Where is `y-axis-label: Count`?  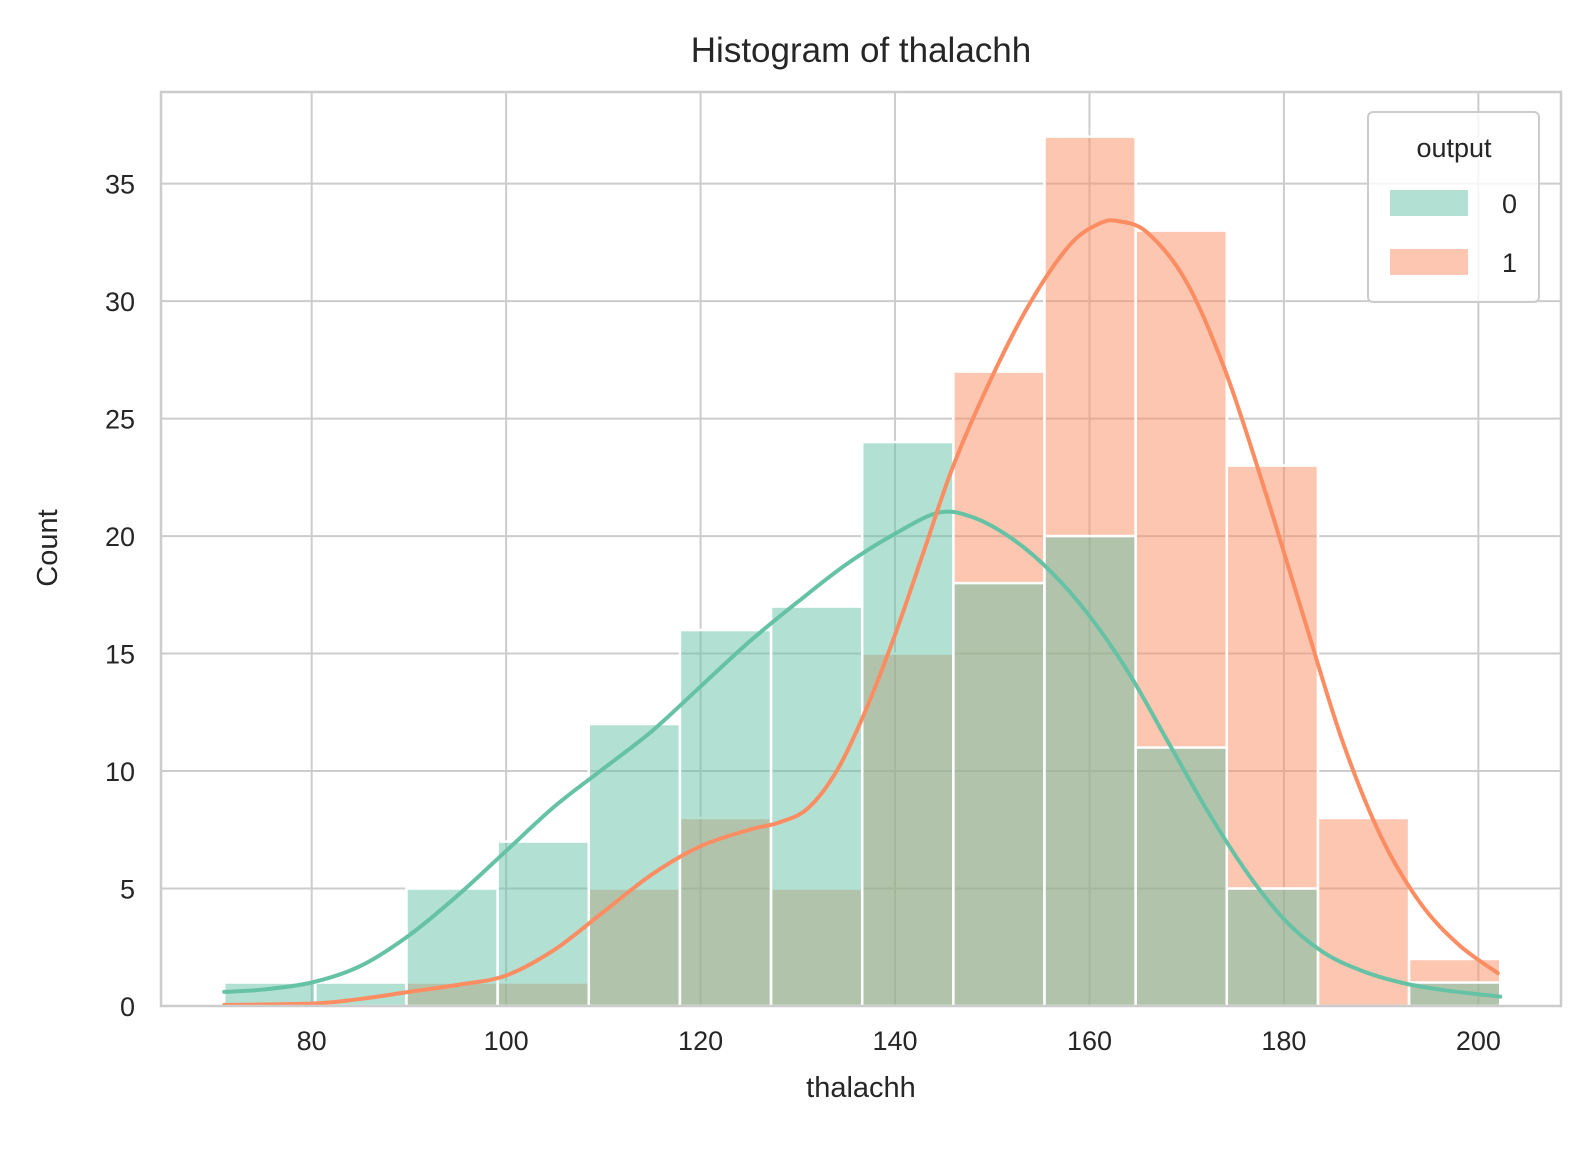
y-axis-label: Count is located at coordinates (48, 547).